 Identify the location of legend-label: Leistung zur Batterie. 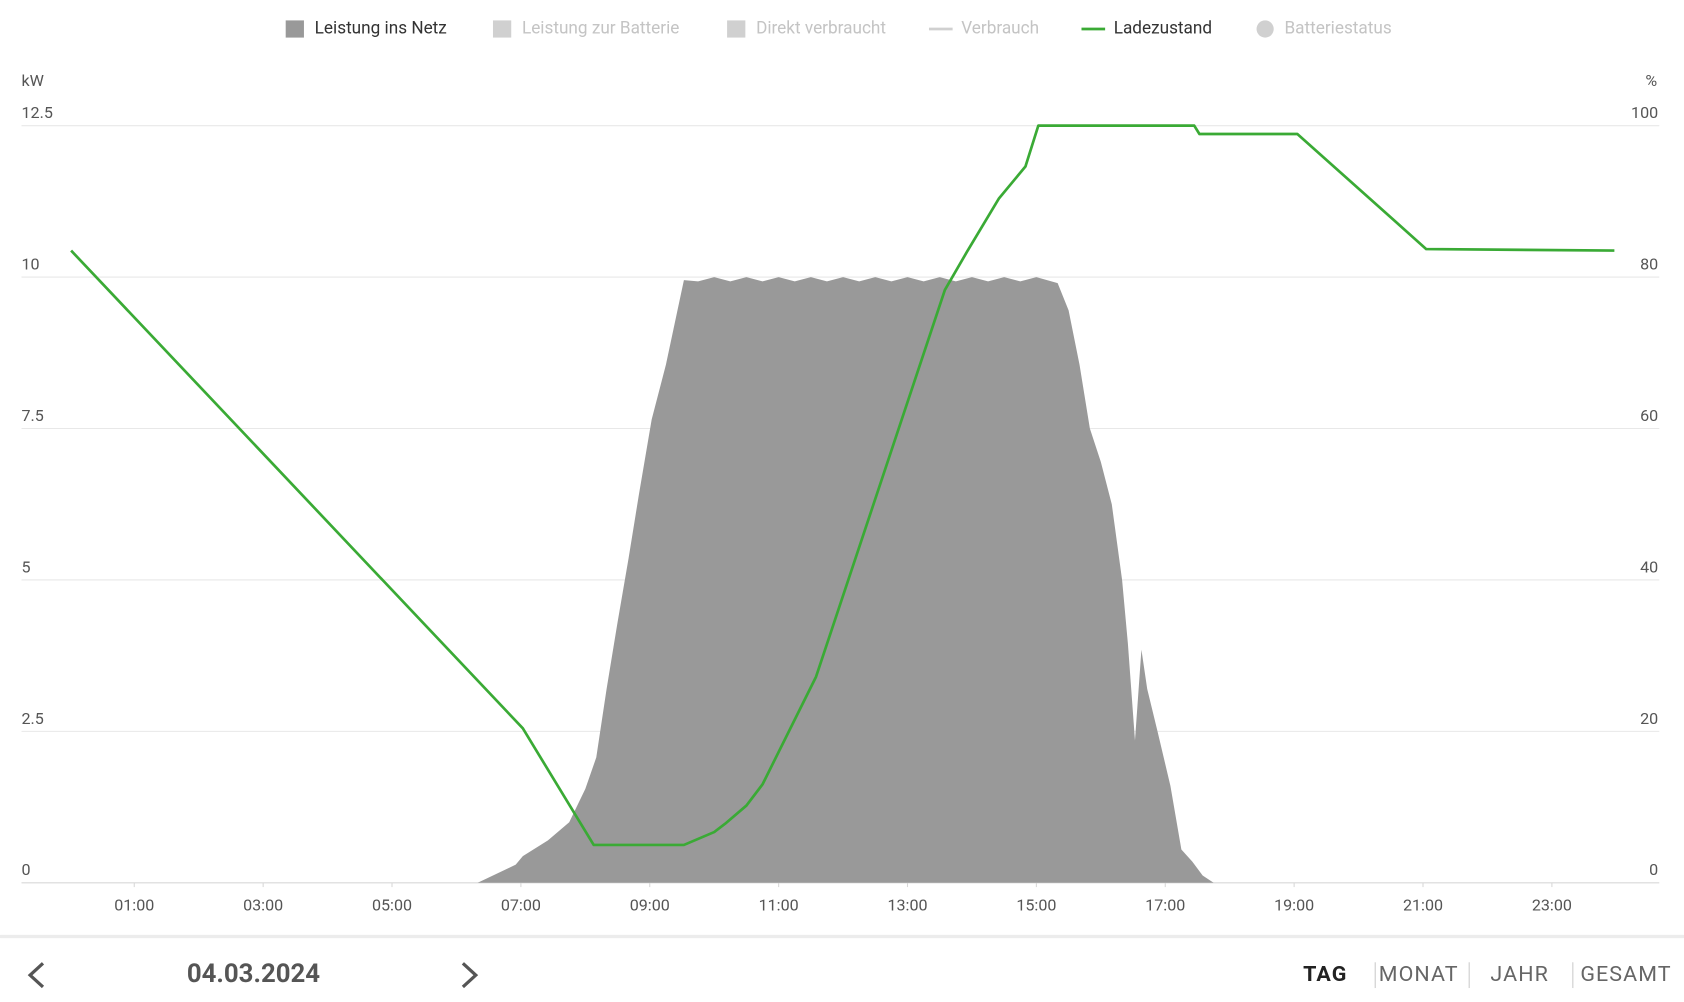
(600, 29).